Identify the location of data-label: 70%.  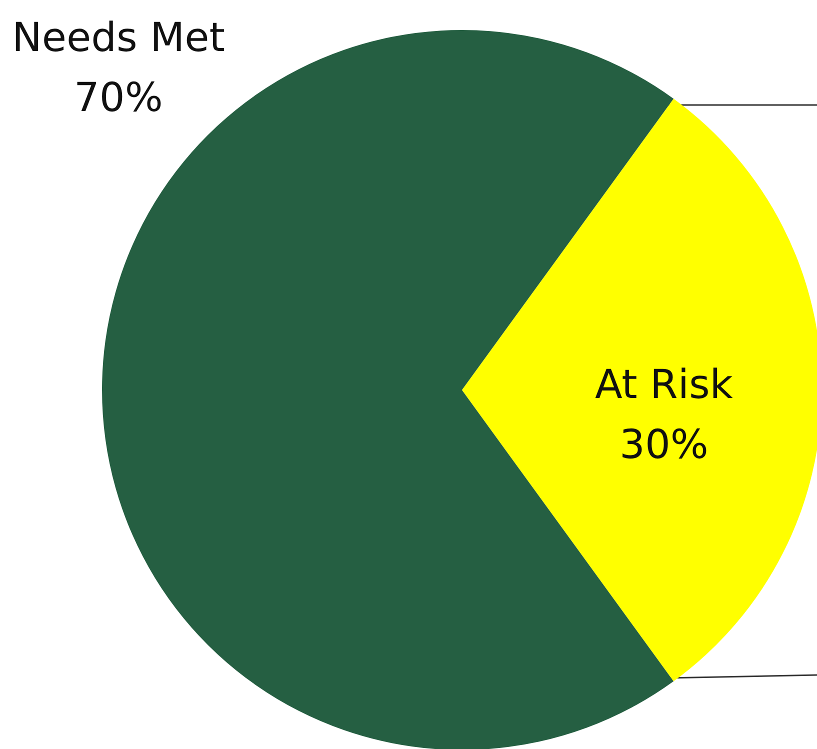
(118, 98).